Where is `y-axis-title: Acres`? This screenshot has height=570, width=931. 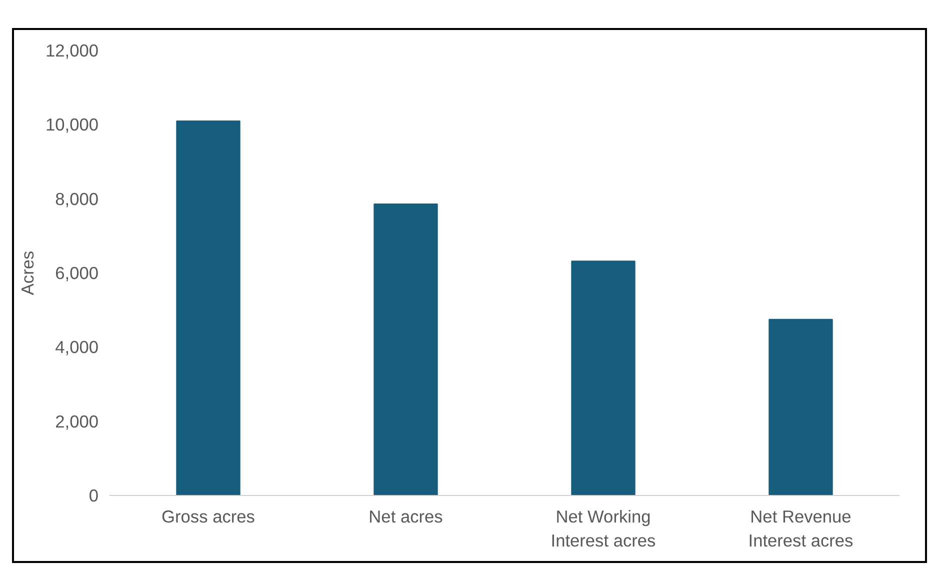 y-axis-title: Acres is located at coordinates (28, 273).